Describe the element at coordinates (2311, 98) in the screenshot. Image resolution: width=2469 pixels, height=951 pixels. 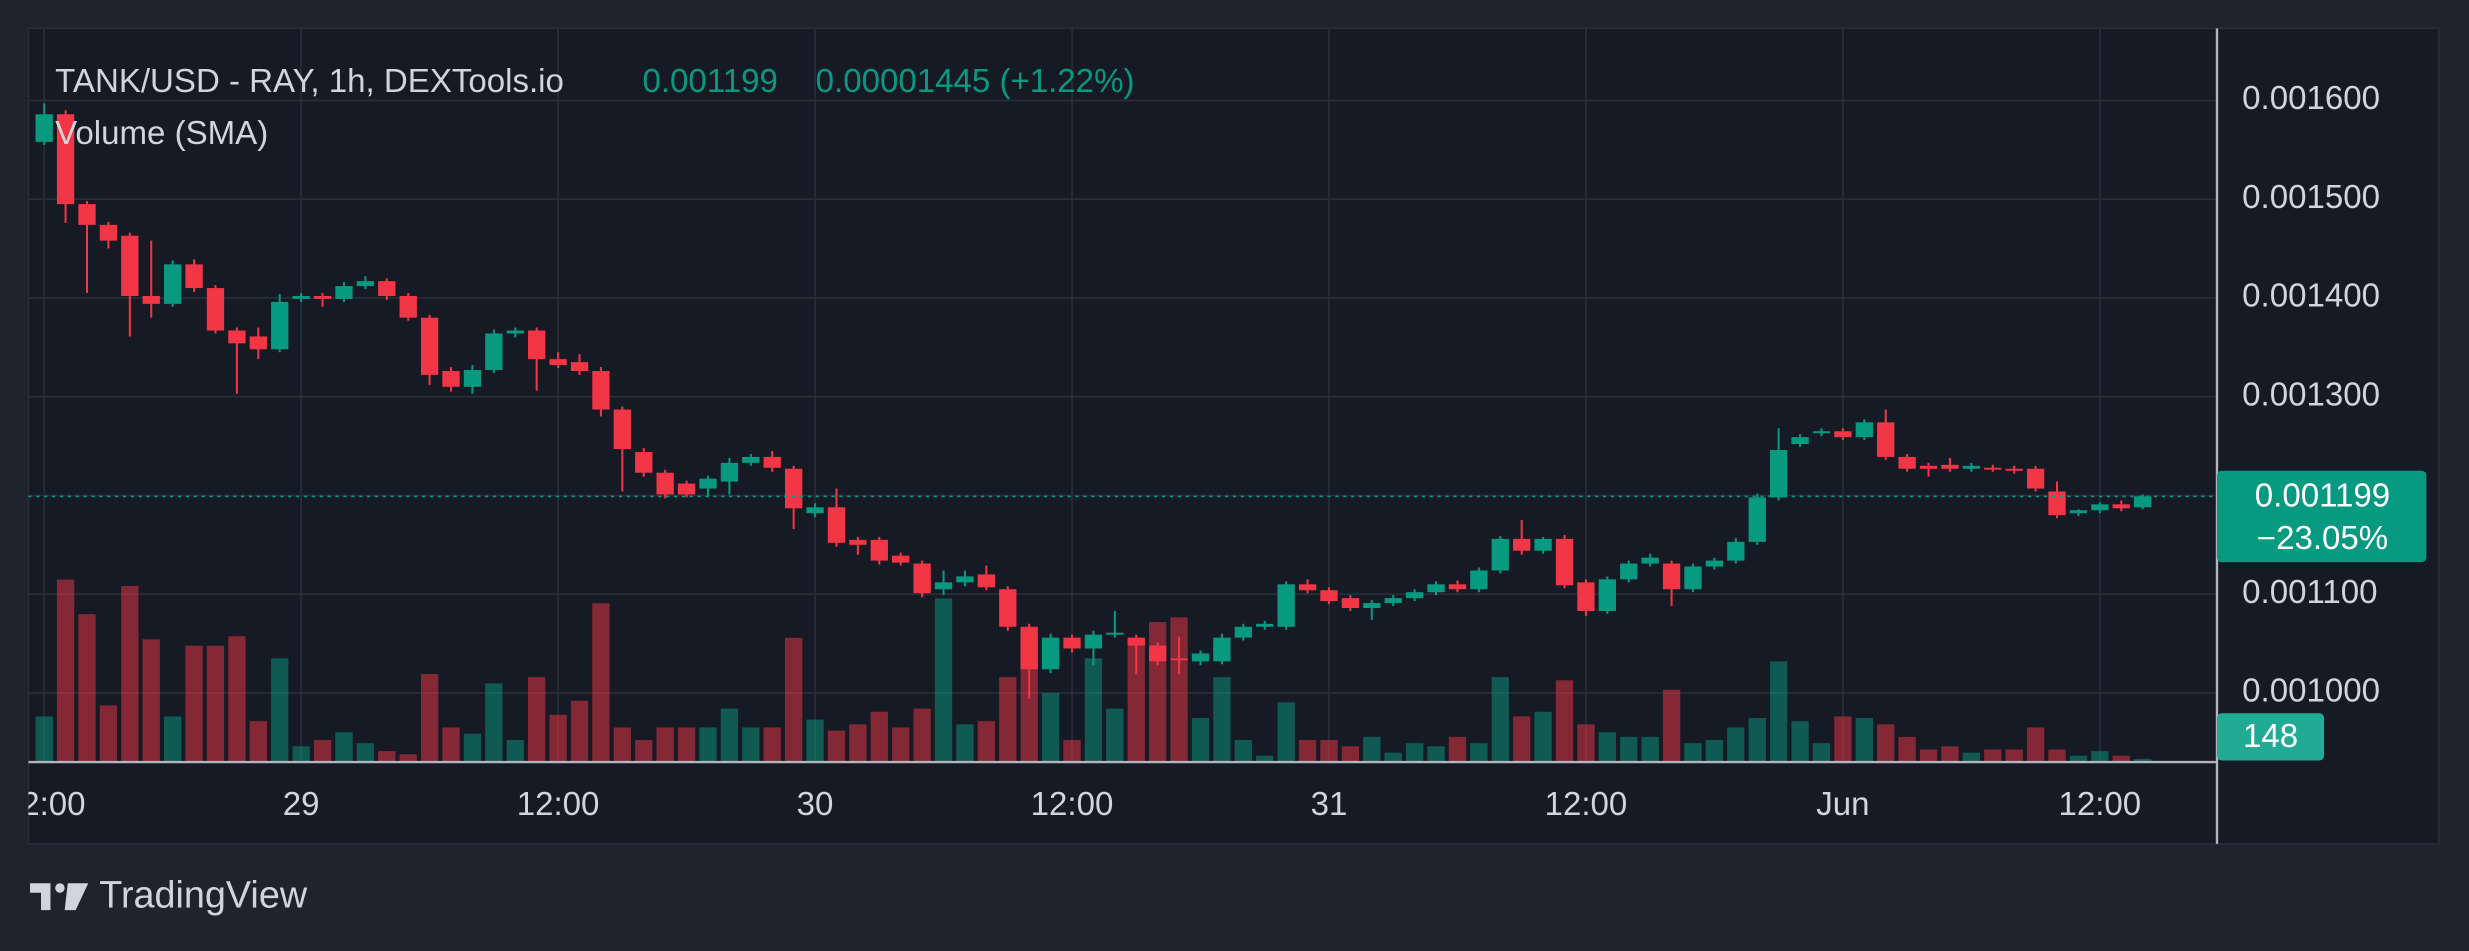
I see `y-tick-label: 0.001600` at that location.